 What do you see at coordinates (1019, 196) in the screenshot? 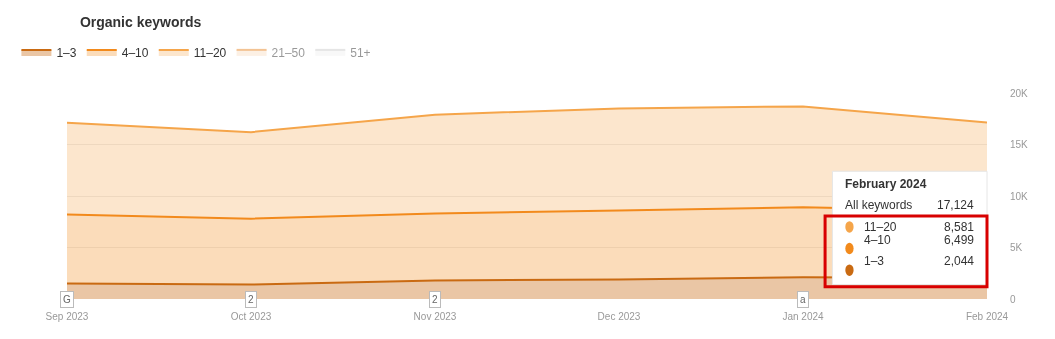
I see `y-tick-label: 10K` at bounding box center [1019, 196].